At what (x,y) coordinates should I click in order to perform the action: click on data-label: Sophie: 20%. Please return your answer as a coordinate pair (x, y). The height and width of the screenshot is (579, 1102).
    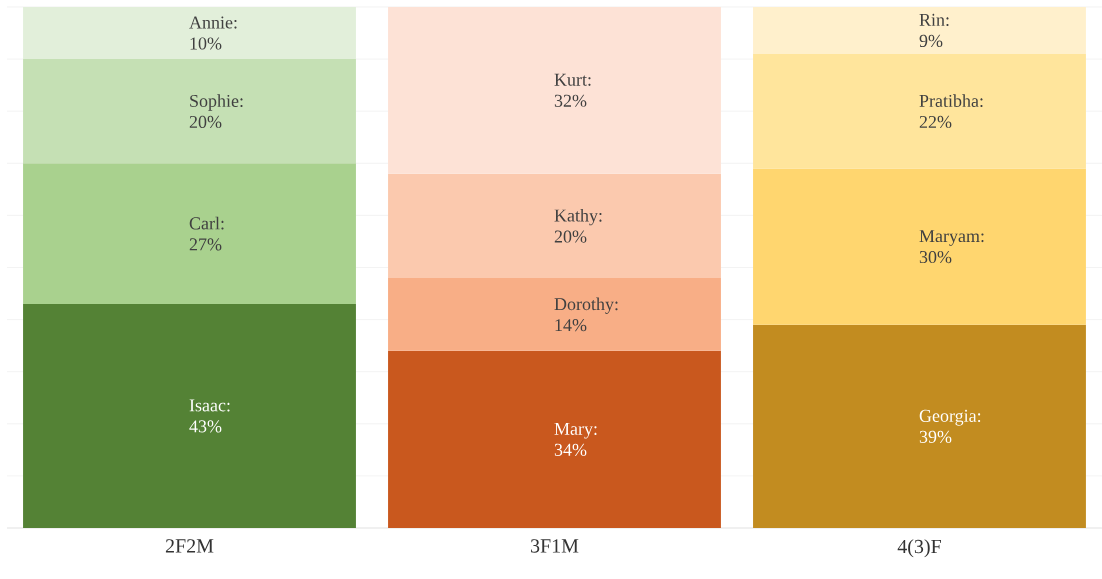
    Looking at the image, I should click on (216, 111).